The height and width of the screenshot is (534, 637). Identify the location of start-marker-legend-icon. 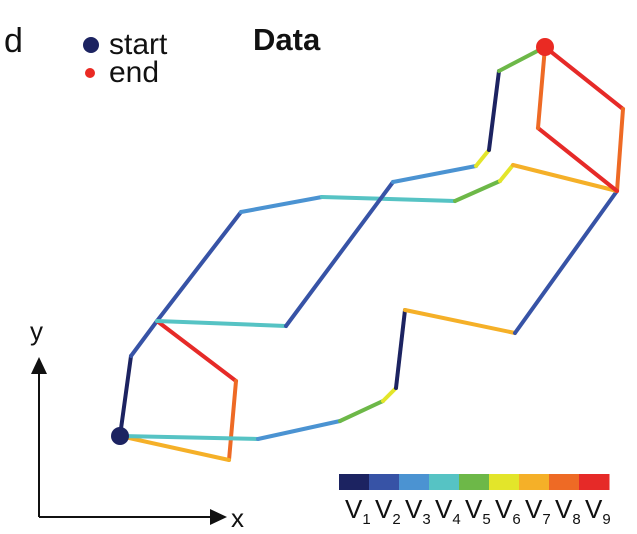
(91, 45).